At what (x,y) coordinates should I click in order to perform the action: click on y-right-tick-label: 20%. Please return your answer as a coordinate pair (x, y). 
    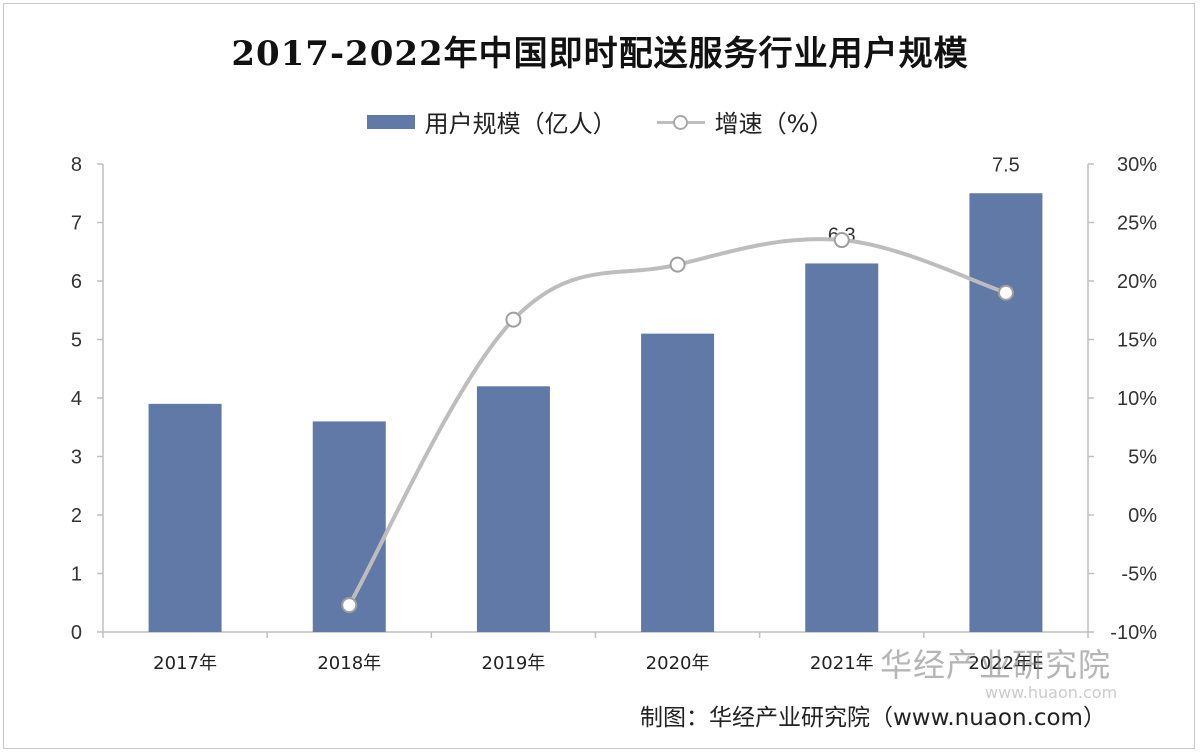
    Looking at the image, I should click on (1137, 282).